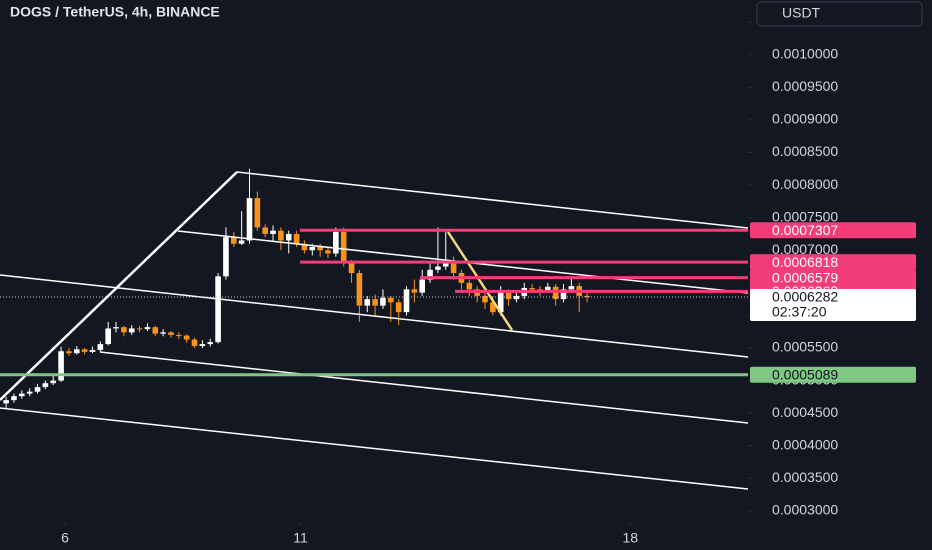 This screenshot has height=550, width=932. What do you see at coordinates (805, 412) in the screenshot?
I see `y-tick-label: 0.0004500` at bounding box center [805, 412].